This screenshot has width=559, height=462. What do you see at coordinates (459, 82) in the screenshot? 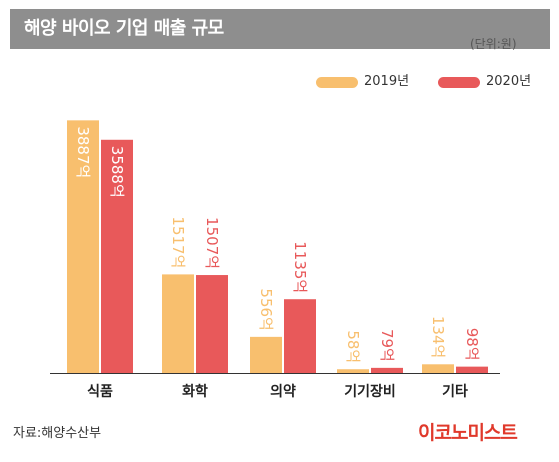
I see `legend-swatch-2020` at bounding box center [459, 82].